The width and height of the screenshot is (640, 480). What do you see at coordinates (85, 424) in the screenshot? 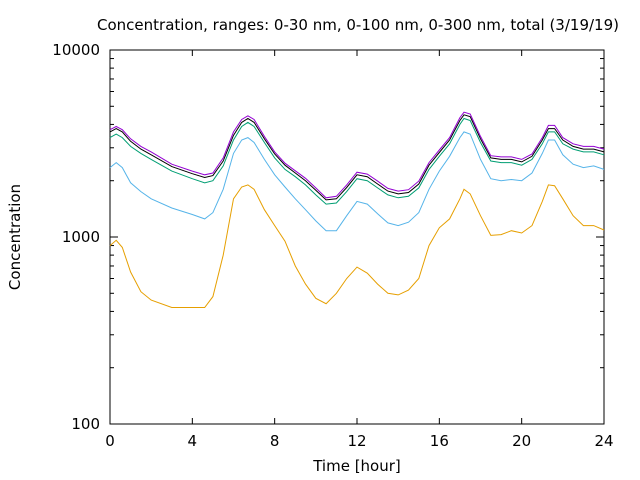
I see `y-tick-label: 100` at bounding box center [85, 424].